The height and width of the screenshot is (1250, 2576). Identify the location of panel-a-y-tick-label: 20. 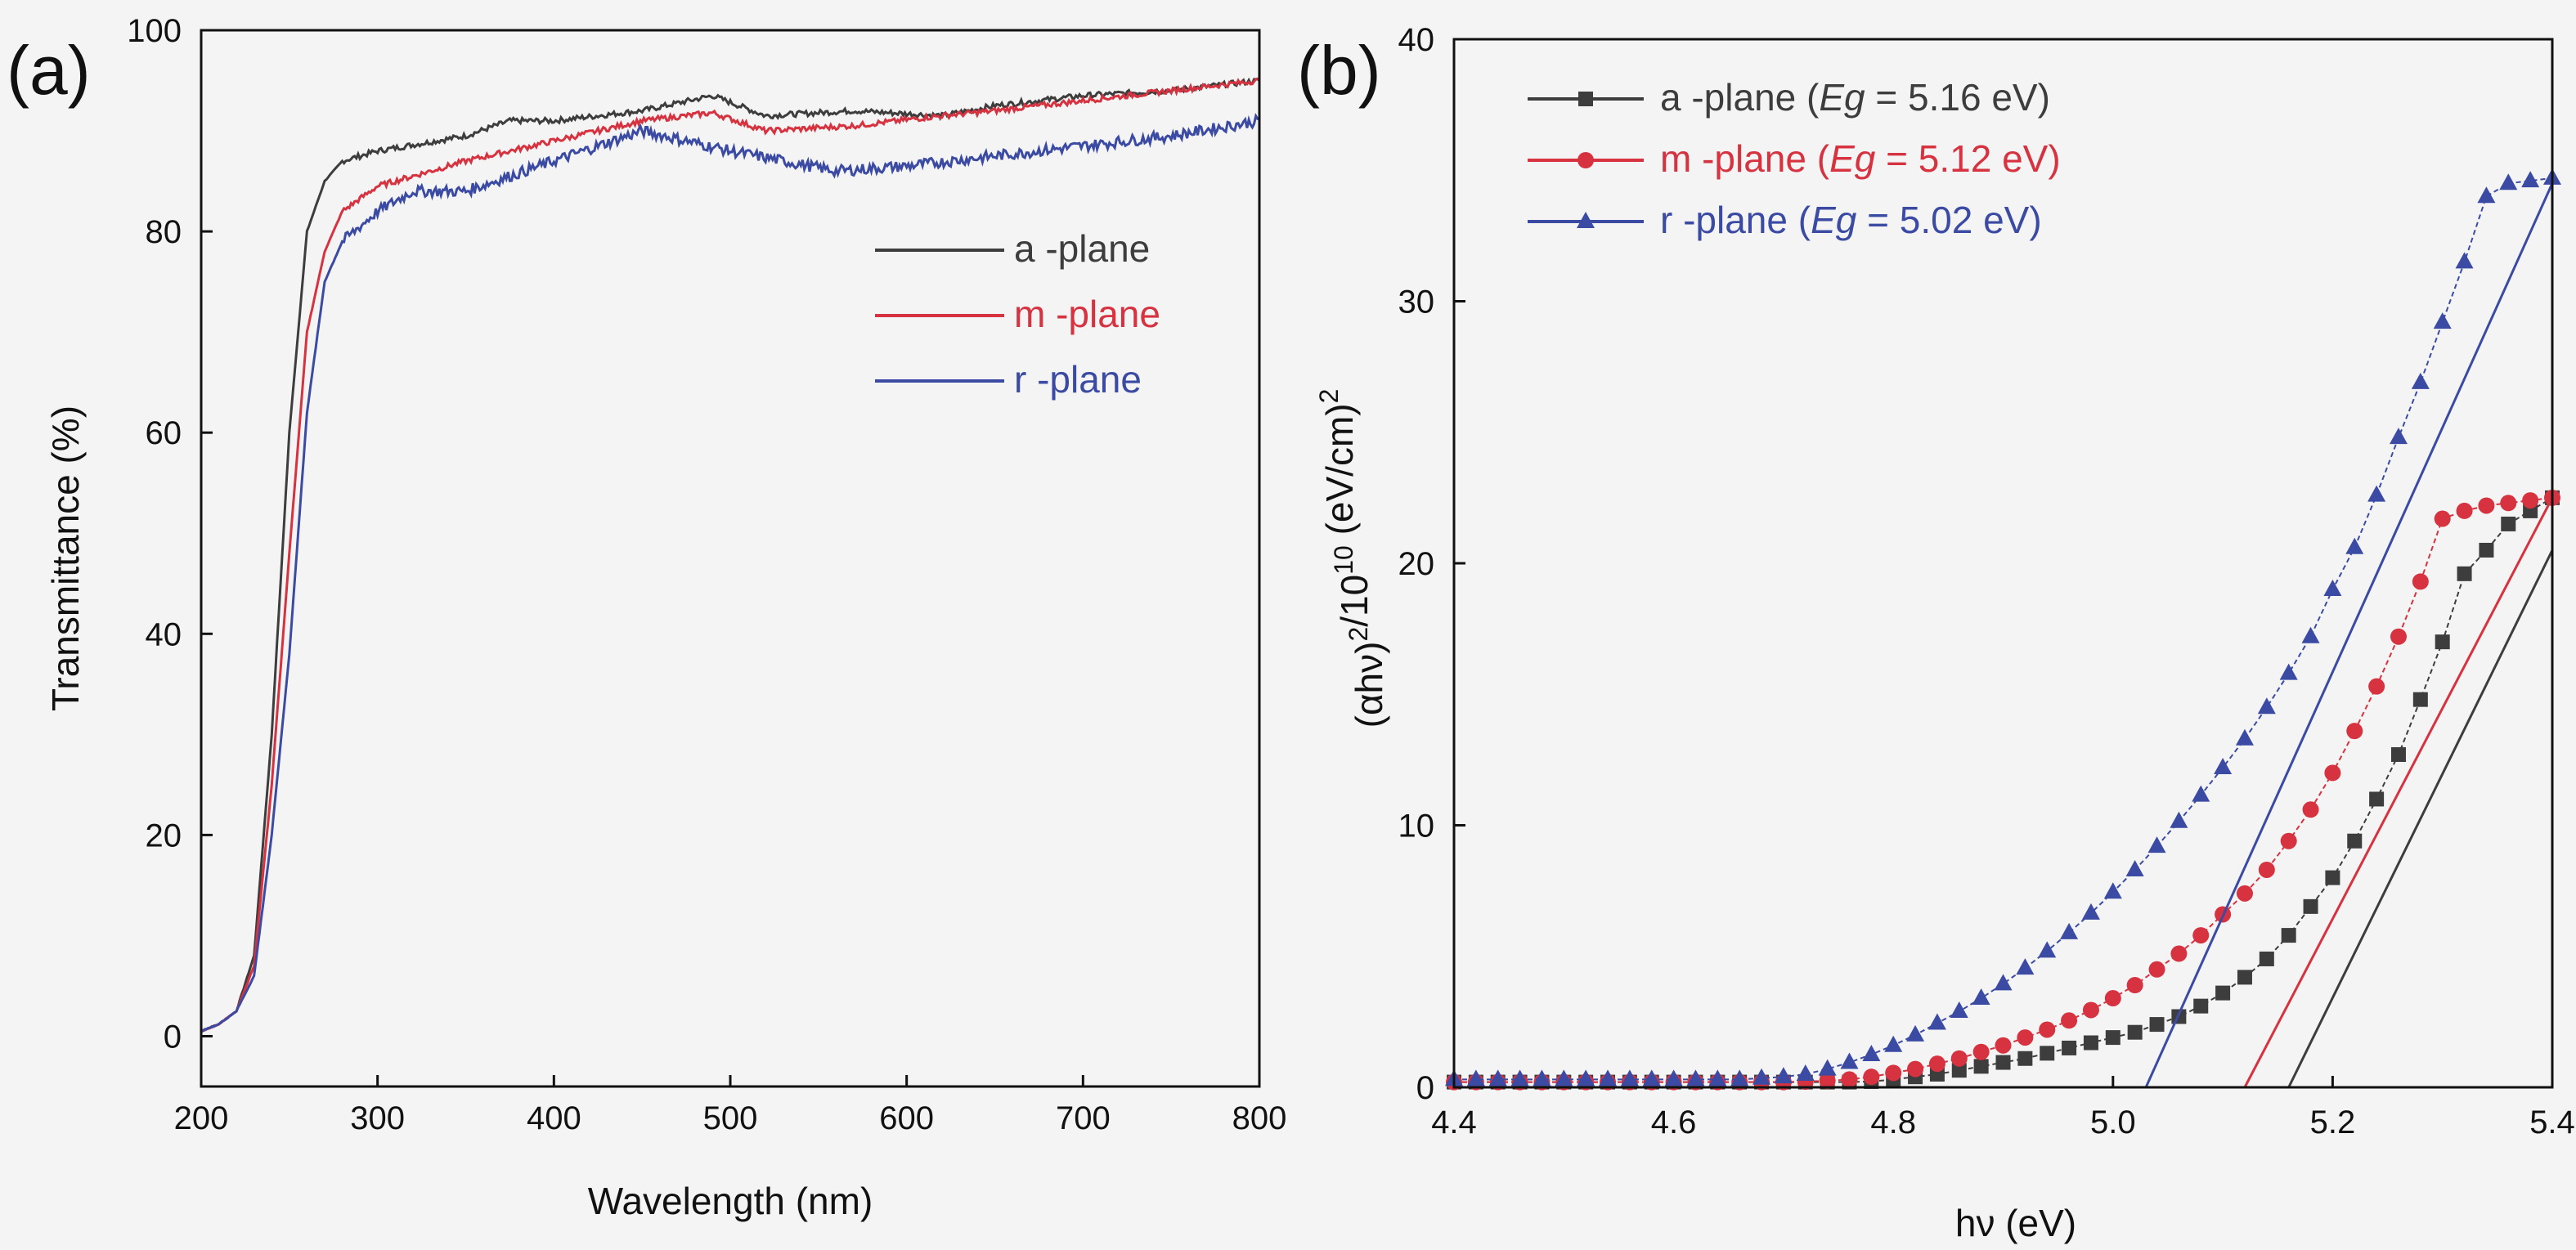
(164, 835).